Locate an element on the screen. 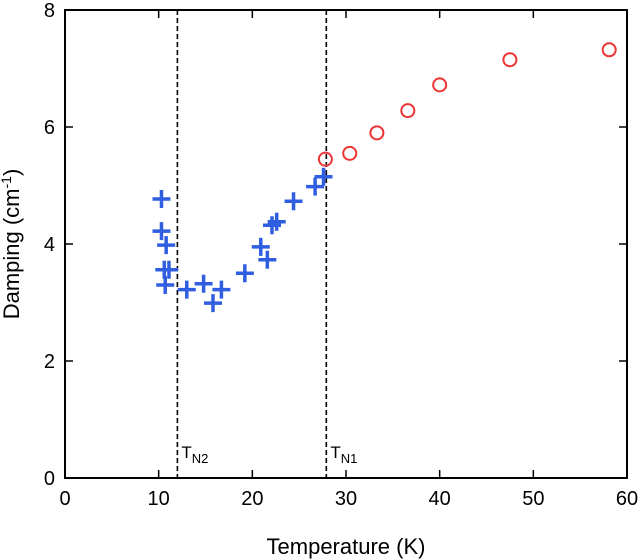 The height and width of the screenshot is (560, 640). transition-label: TN2 is located at coordinates (194, 454).